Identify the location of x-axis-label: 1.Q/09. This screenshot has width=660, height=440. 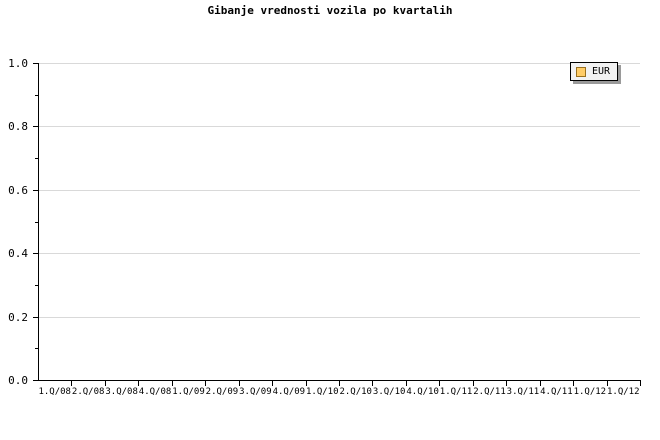
(188, 392).